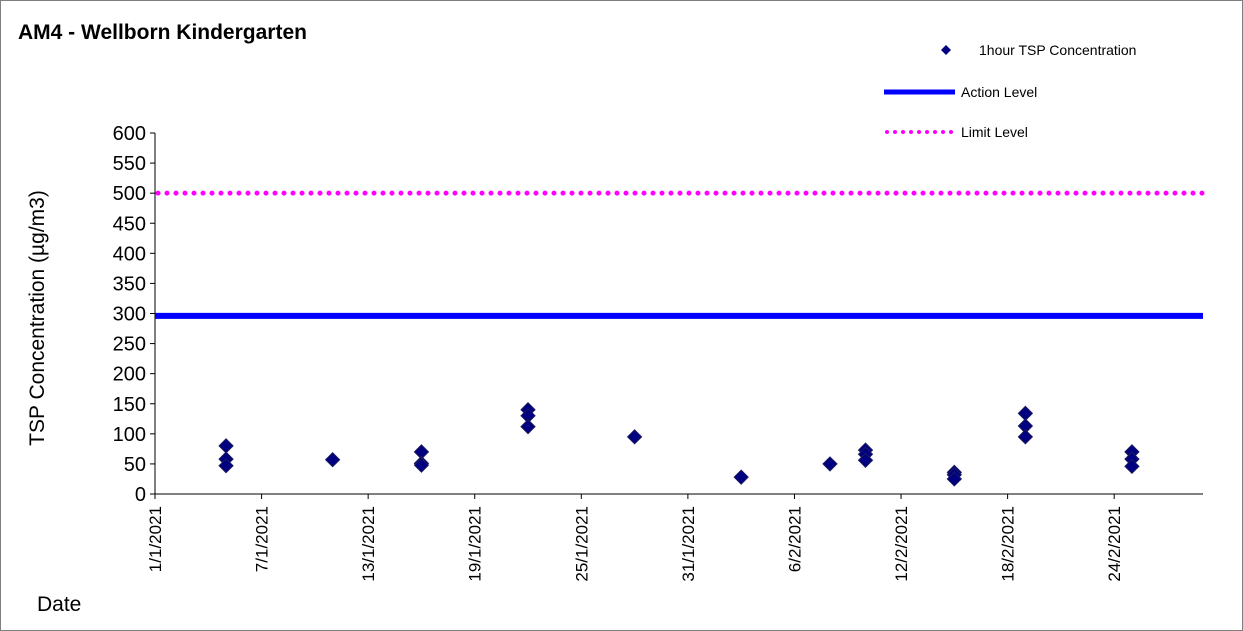 This screenshot has width=1243, height=631. Describe the element at coordinates (679, 444) in the screenshot. I see `tsp-series` at that location.